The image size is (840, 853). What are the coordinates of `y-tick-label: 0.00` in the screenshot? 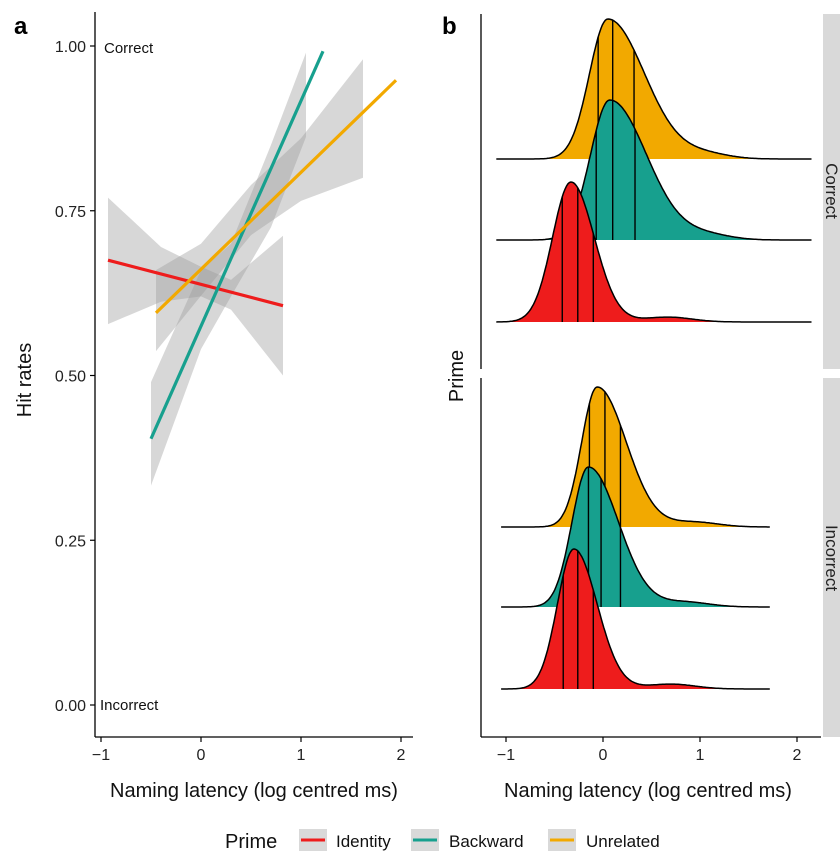 It's located at (70, 706).